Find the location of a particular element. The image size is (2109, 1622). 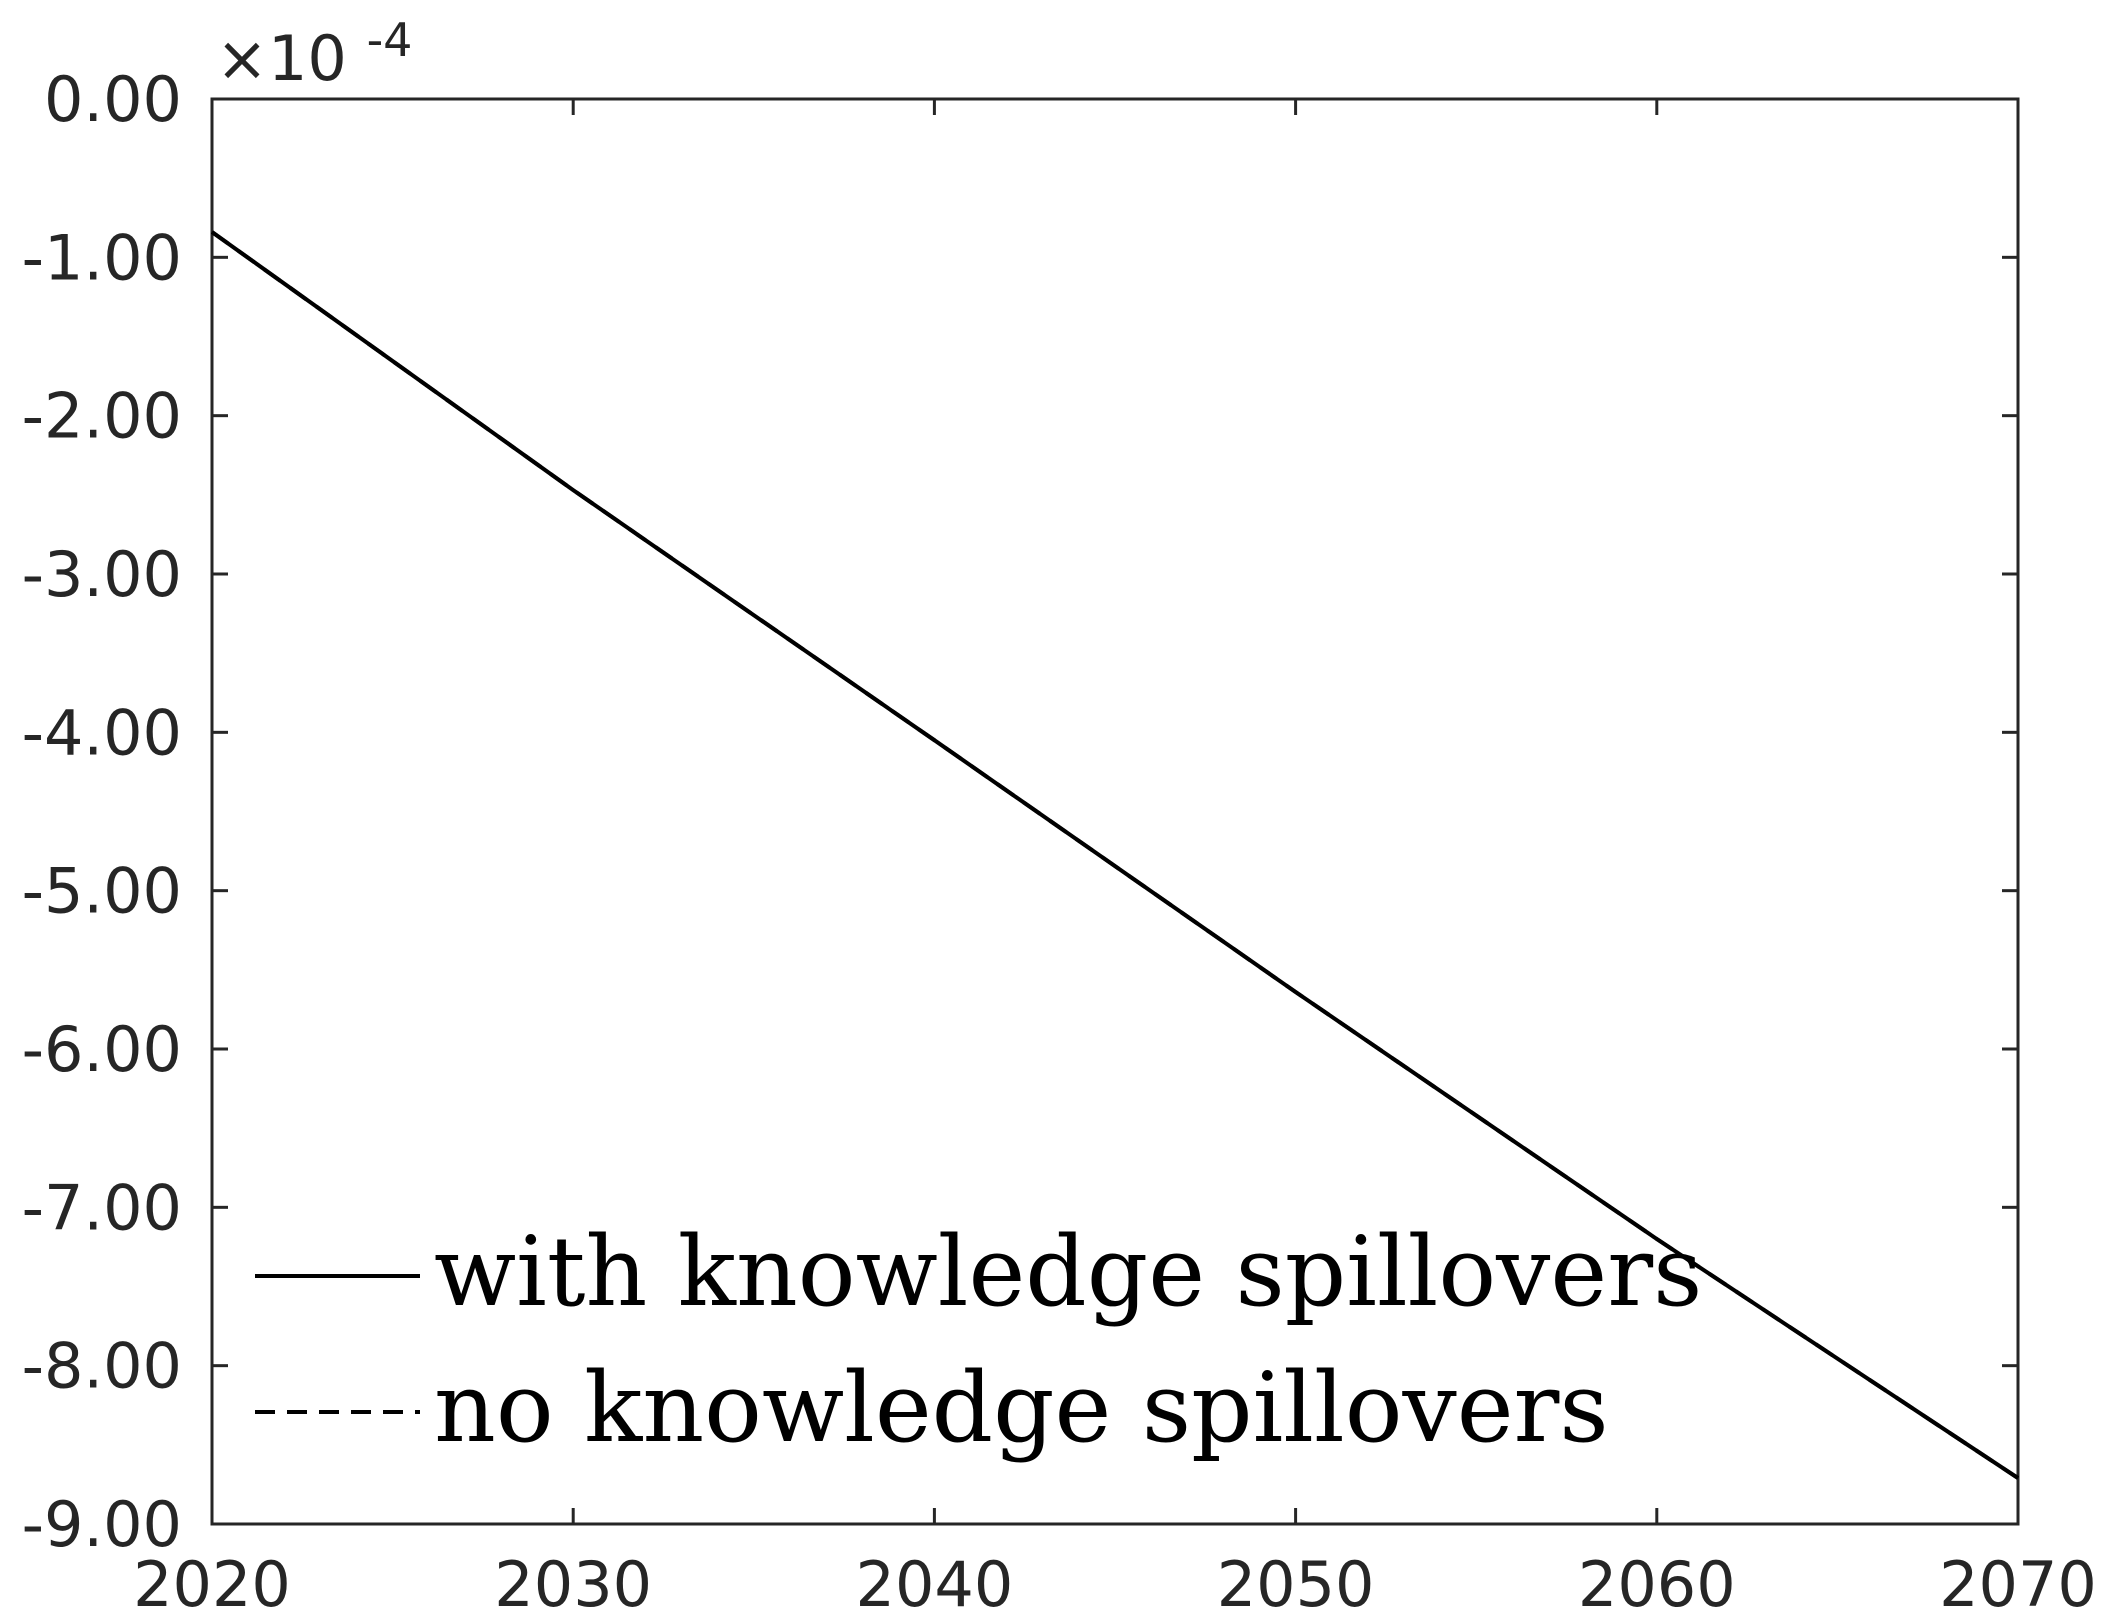

y-axis-exponent-power: -4 is located at coordinates (390, 40).